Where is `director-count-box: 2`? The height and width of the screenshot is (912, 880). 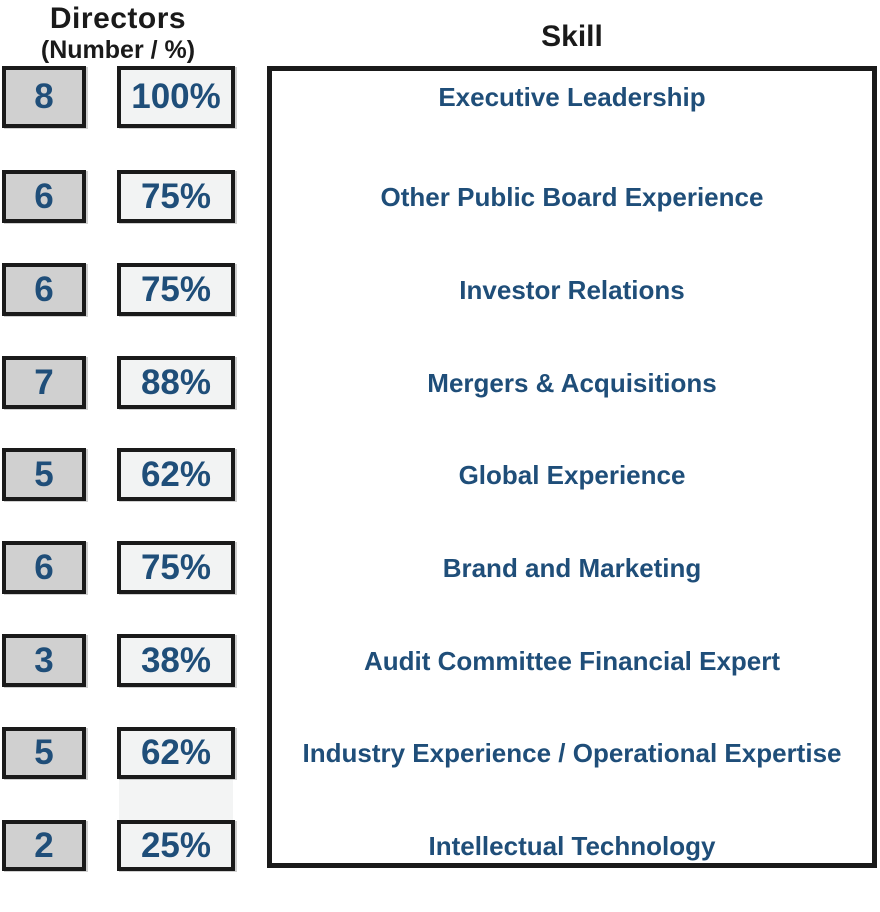 director-count-box: 2 is located at coordinates (44, 845).